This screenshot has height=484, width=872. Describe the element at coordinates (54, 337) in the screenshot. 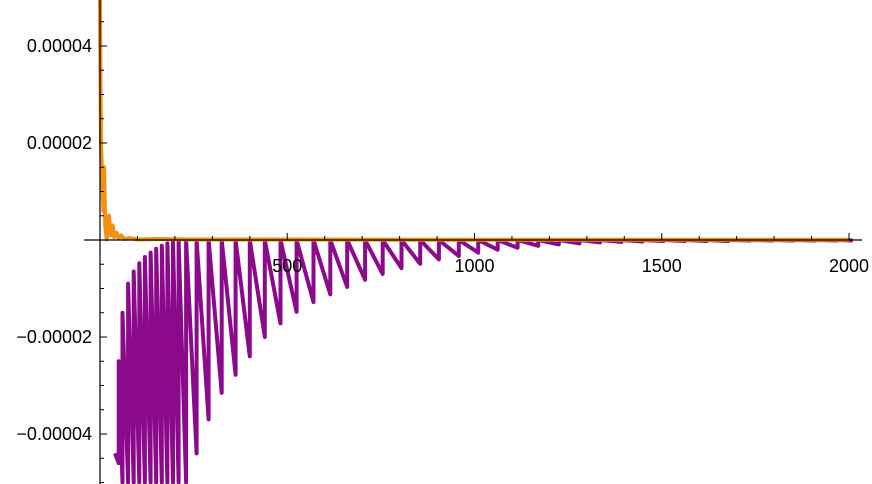

I see `y-tick-label: −0.00002` at that location.